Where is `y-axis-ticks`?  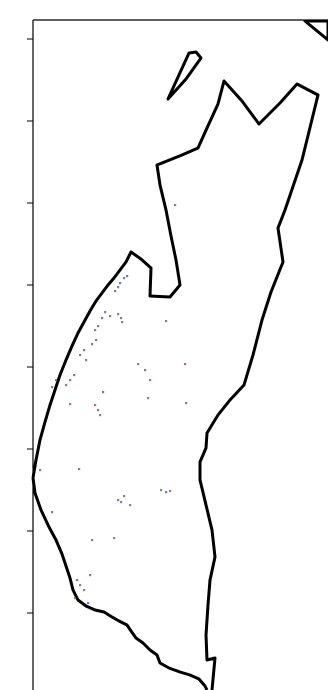 y-axis-ticks is located at coordinates (30, 326).